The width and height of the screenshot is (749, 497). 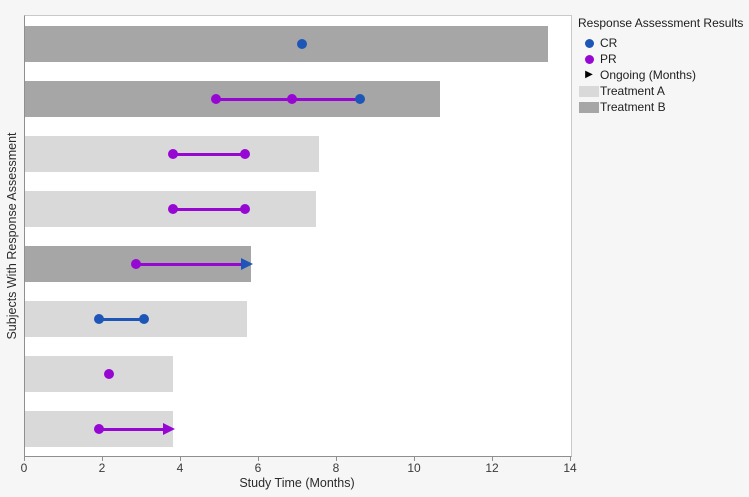 What do you see at coordinates (632, 91) in the screenshot?
I see `legend-item-label: Treatment A` at bounding box center [632, 91].